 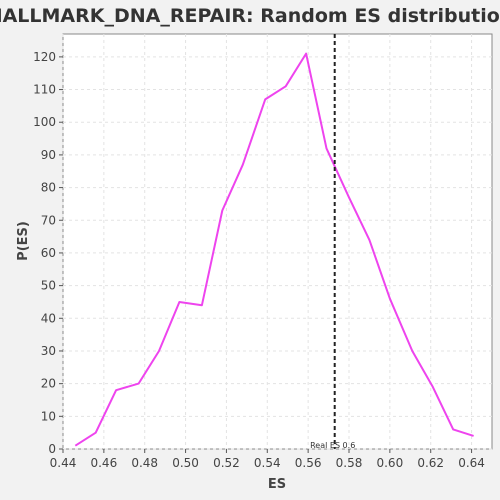 I want to click on x-tick-label: 0.62, so click(x=430, y=463).